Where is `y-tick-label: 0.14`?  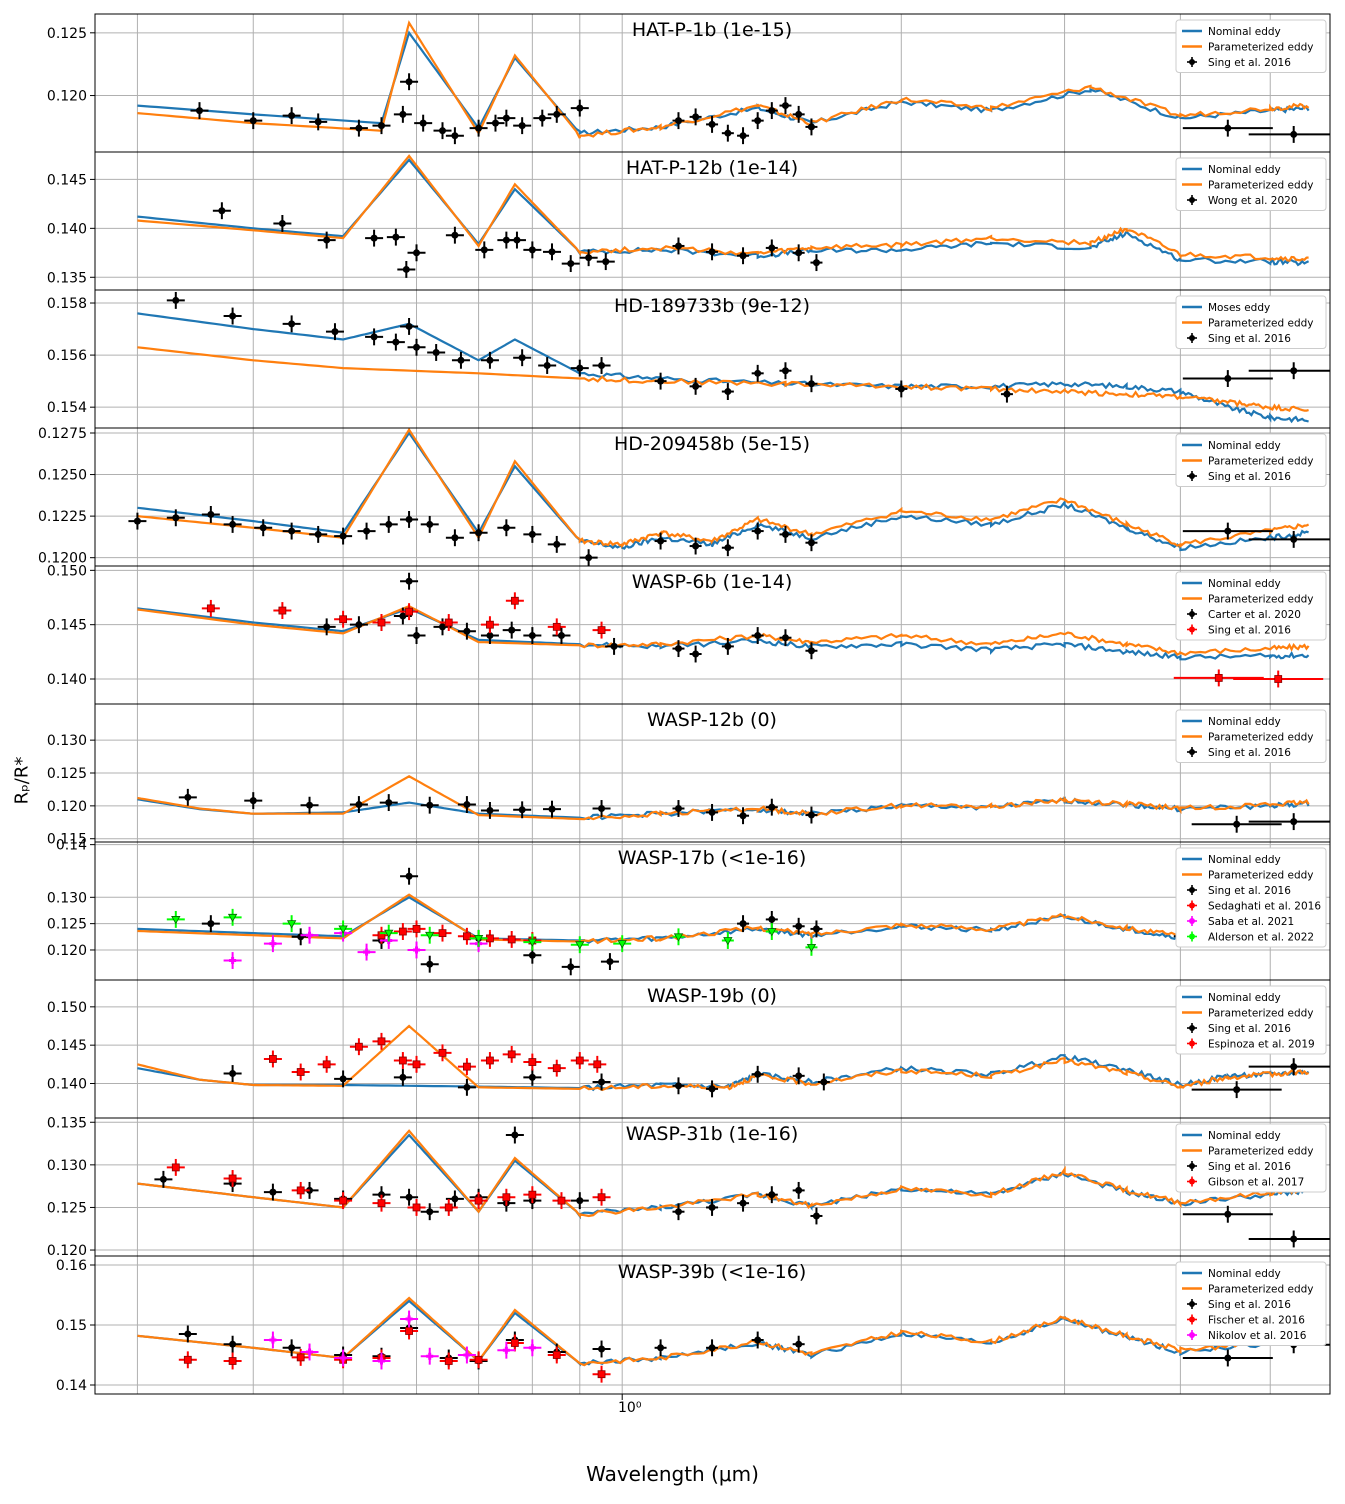
y-tick-label: 0.14 is located at coordinates (71, 1386).